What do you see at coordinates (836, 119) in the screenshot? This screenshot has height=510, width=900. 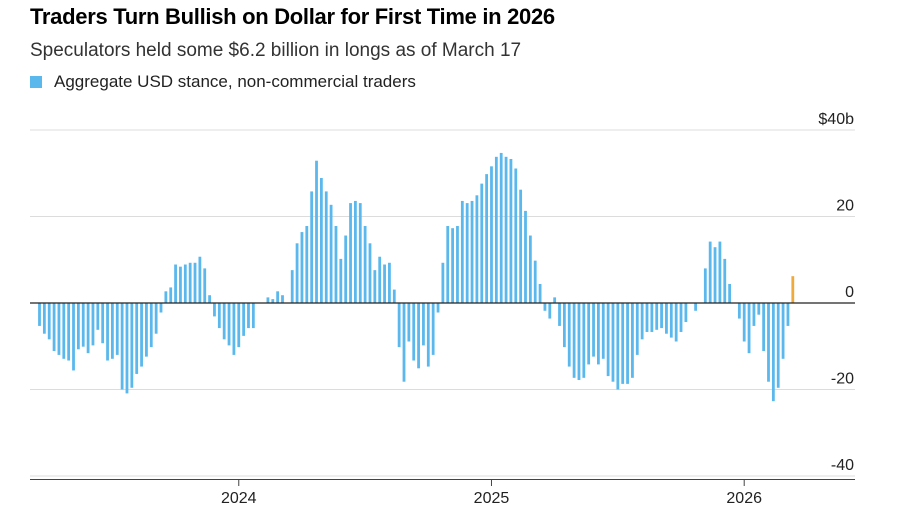 I see `y-tick-label: $40b` at bounding box center [836, 119].